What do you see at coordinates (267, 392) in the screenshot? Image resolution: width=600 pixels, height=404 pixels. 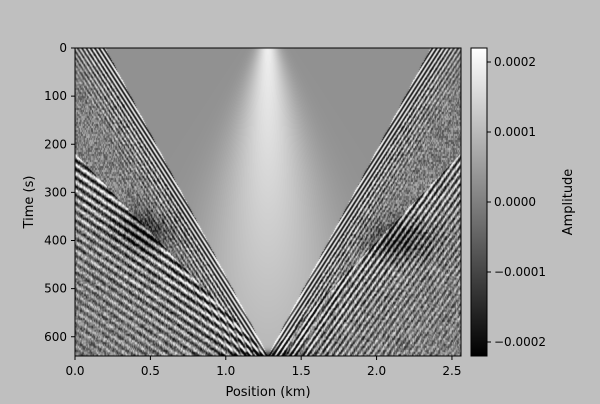 I see `x-axis-label: Position (km)` at bounding box center [267, 392].